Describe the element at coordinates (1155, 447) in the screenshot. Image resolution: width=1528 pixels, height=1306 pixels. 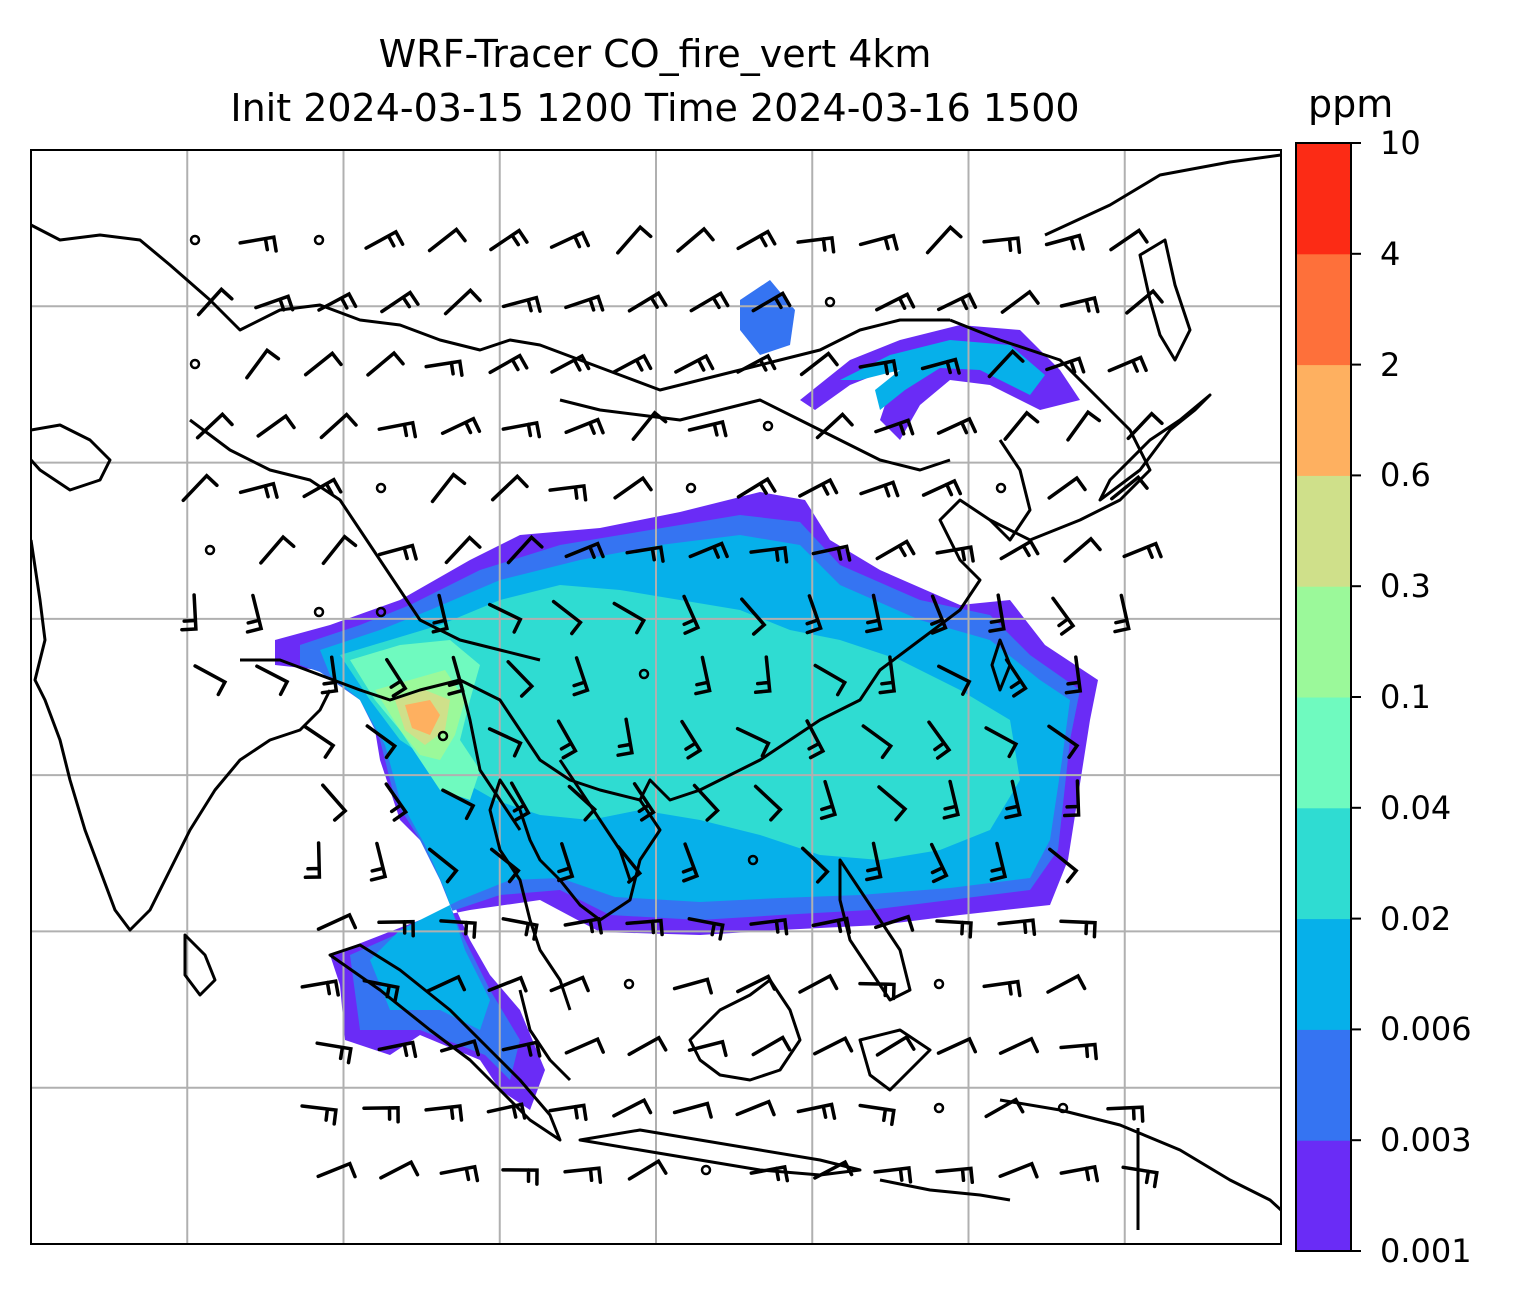
I see `coastline-japan` at that location.